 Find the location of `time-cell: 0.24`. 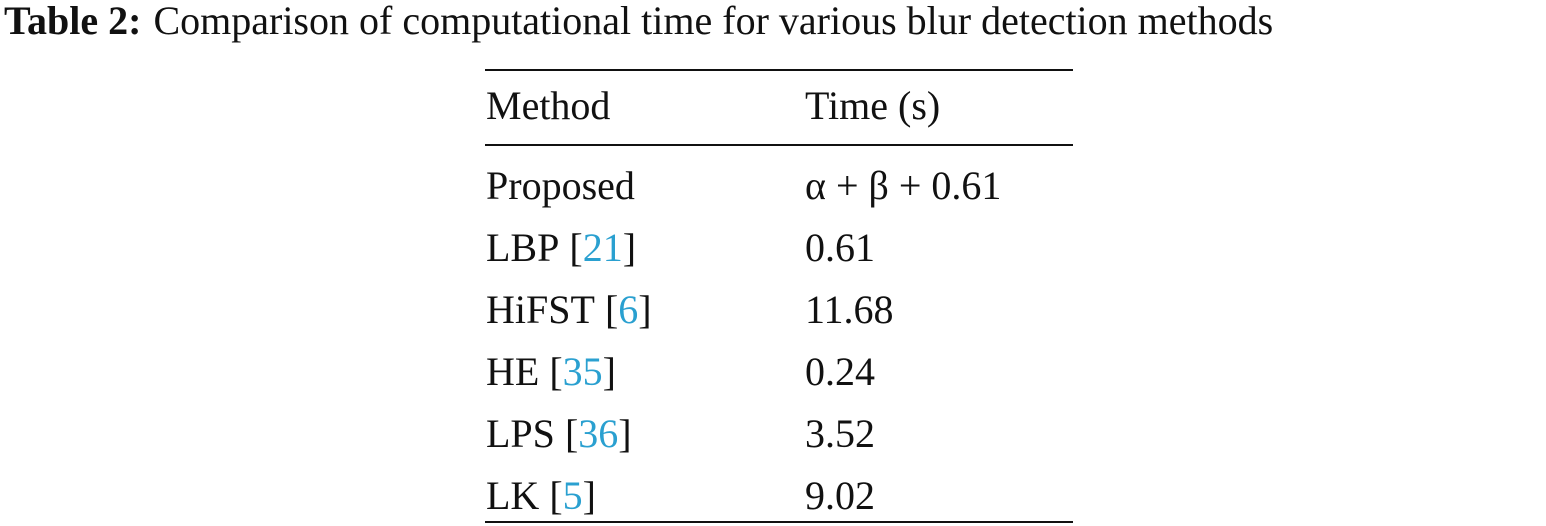

time-cell: 0.24 is located at coordinates (840, 371).